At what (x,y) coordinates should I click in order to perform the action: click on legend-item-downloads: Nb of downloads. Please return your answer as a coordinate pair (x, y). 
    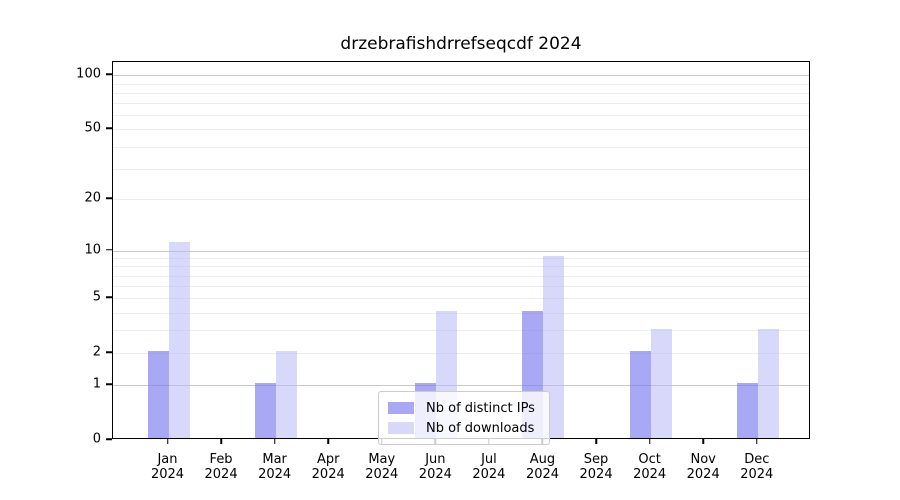
    Looking at the image, I should click on (464, 428).